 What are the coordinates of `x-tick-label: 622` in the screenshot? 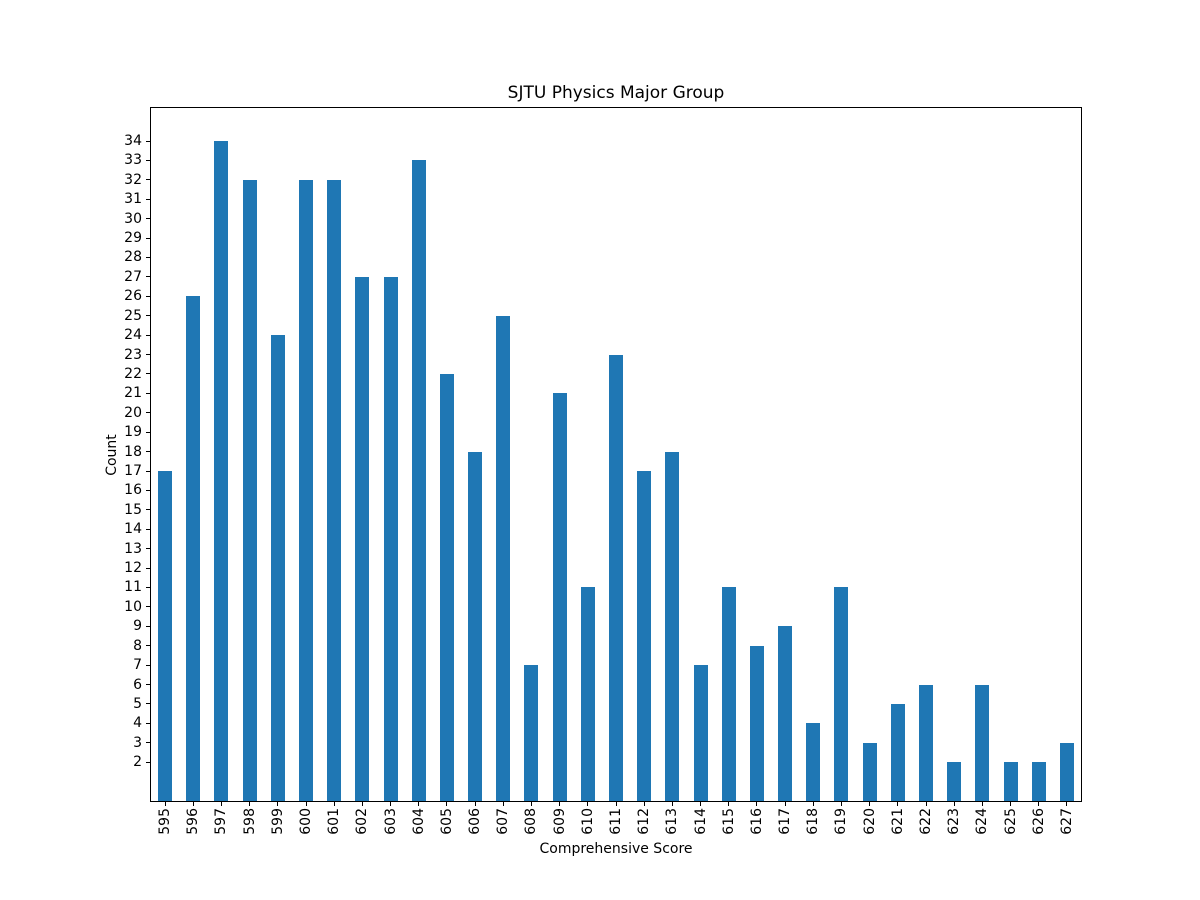 It's located at (926, 821).